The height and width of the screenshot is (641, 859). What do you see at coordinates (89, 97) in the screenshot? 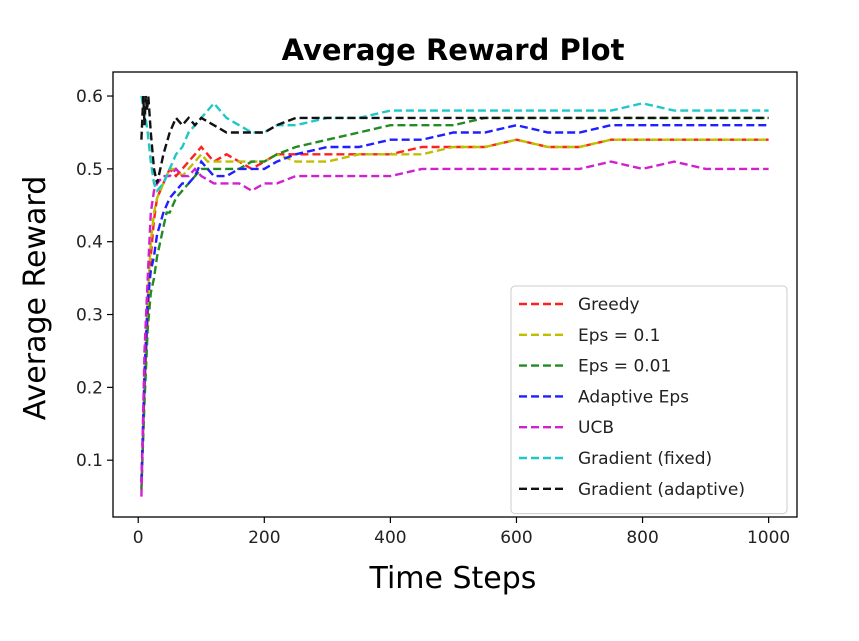
I see `y-tick-label: 0.6` at bounding box center [89, 97].